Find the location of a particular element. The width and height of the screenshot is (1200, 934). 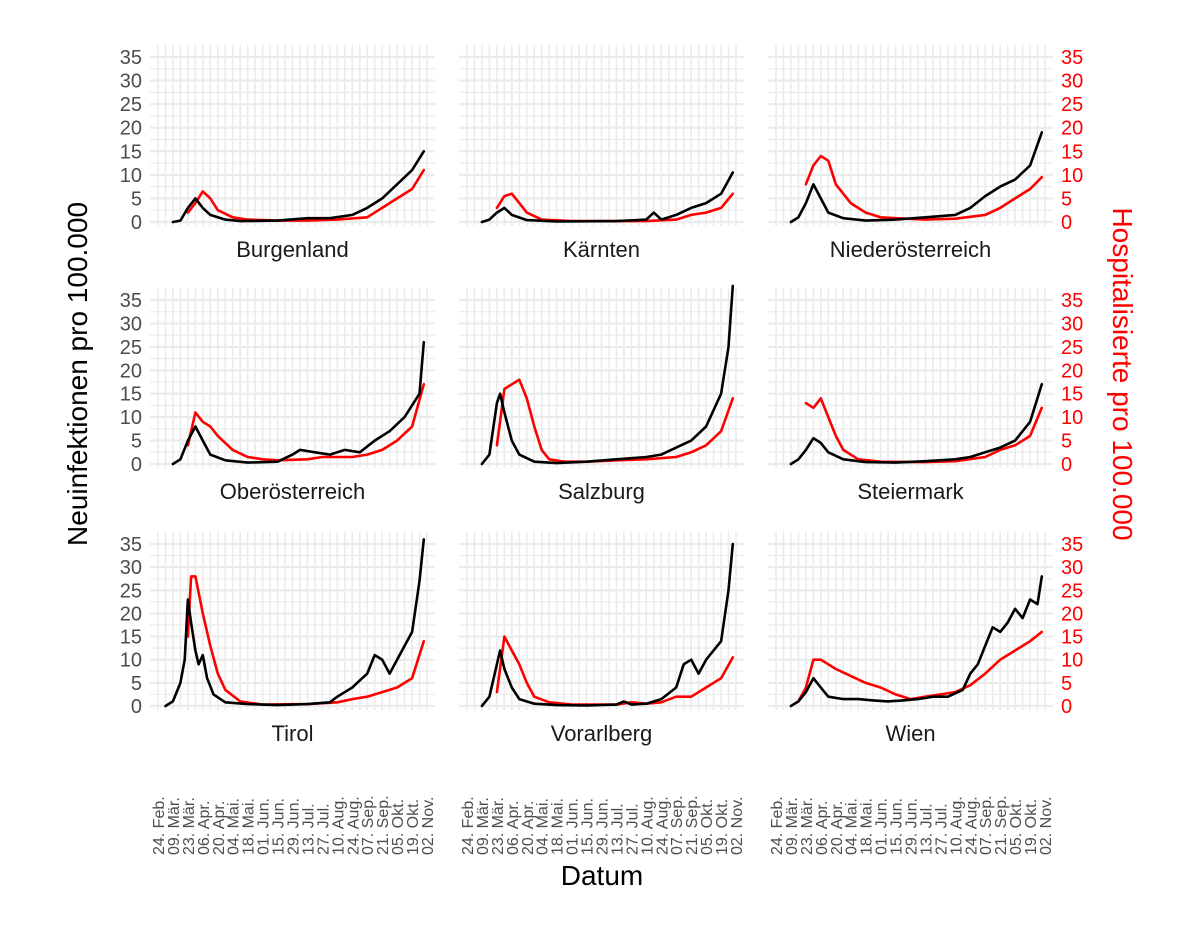

y-tick-label-left: 30 is located at coordinates (131, 568).